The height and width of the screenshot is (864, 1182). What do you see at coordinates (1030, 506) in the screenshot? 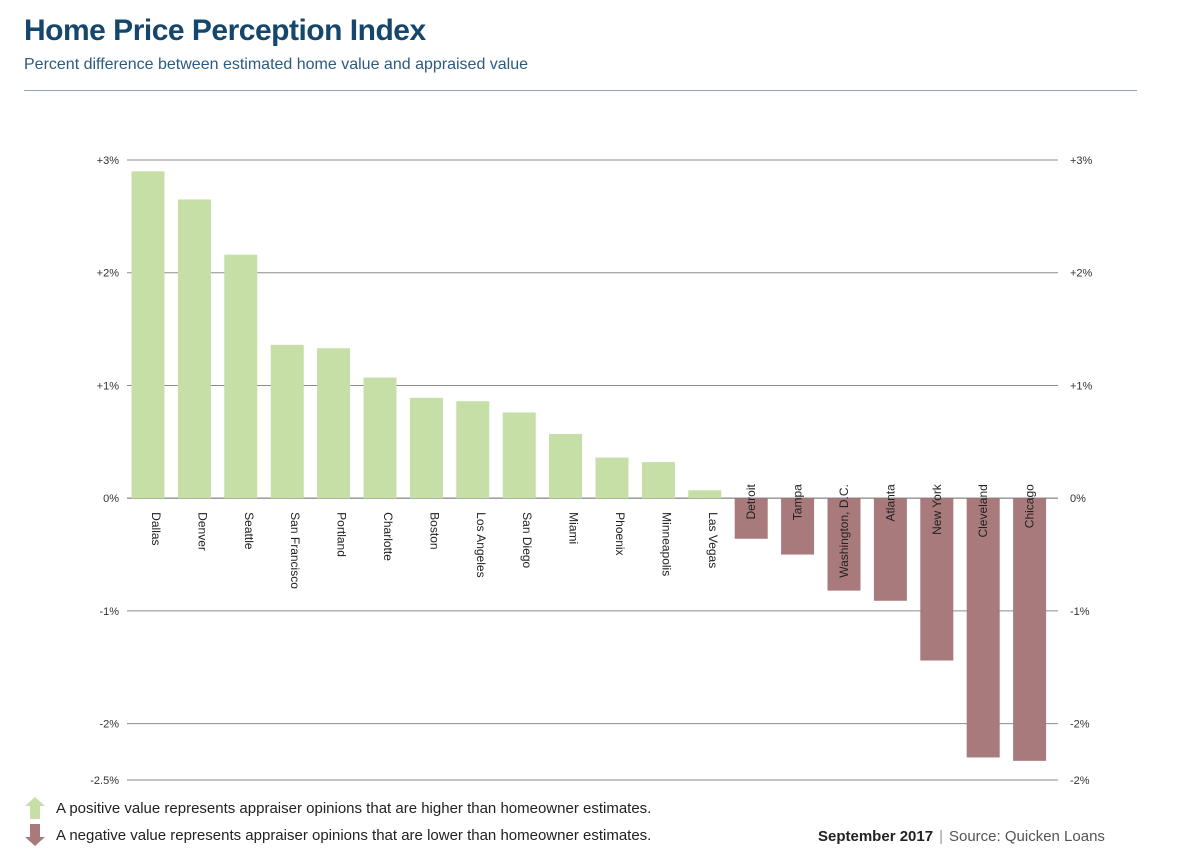
I see `category-label: Chicago` at bounding box center [1030, 506].